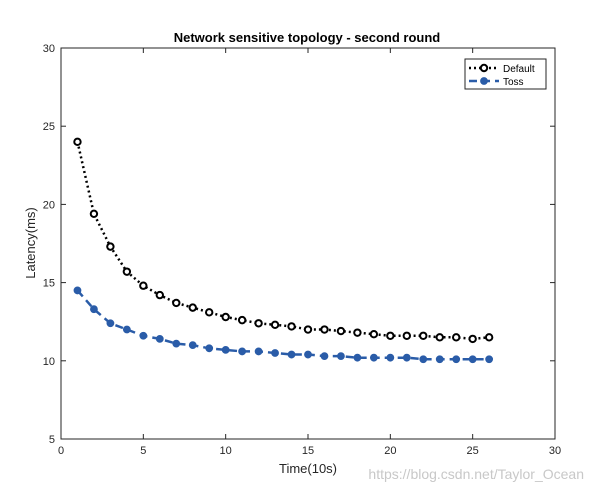 The width and height of the screenshot is (599, 492). What do you see at coordinates (143, 451) in the screenshot?
I see `x-tick-label: 5` at bounding box center [143, 451].